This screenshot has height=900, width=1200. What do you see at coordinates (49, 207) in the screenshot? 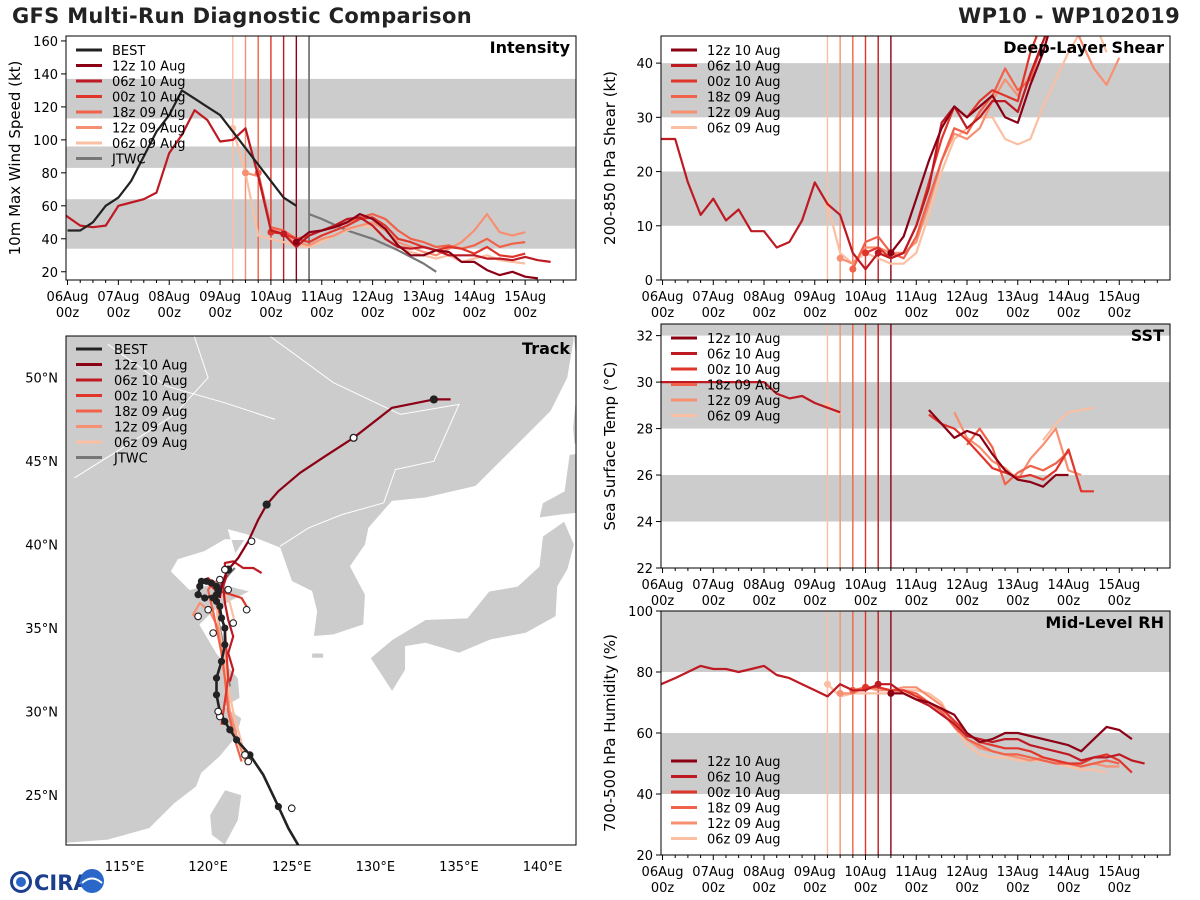
I see `intensity-ytick-label: 60` at bounding box center [49, 207].